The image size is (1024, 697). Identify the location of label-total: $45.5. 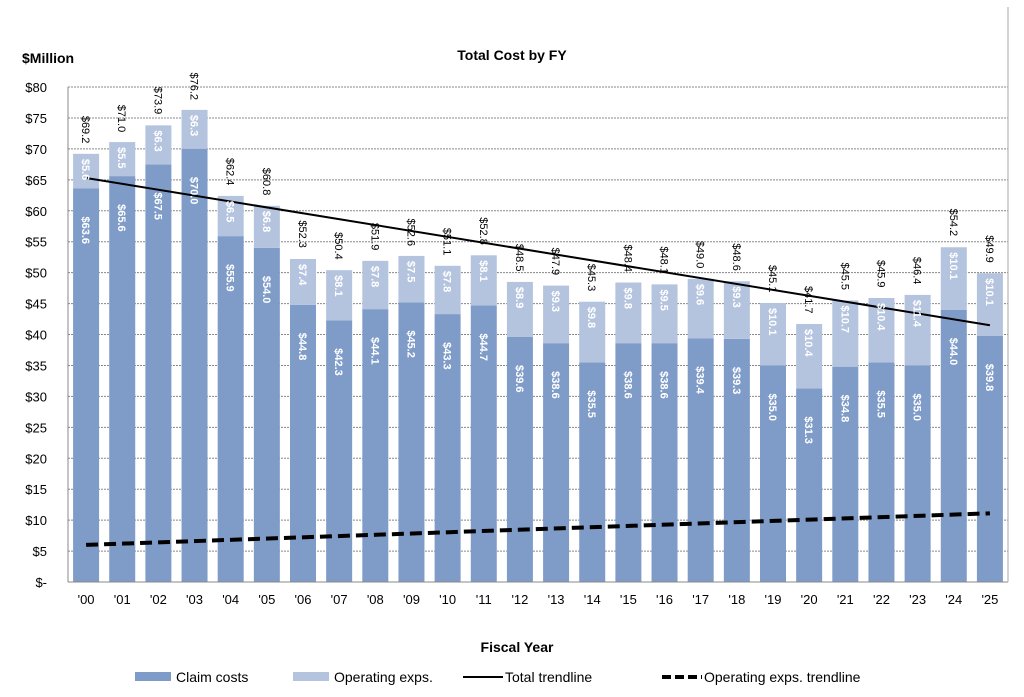
(844, 276).